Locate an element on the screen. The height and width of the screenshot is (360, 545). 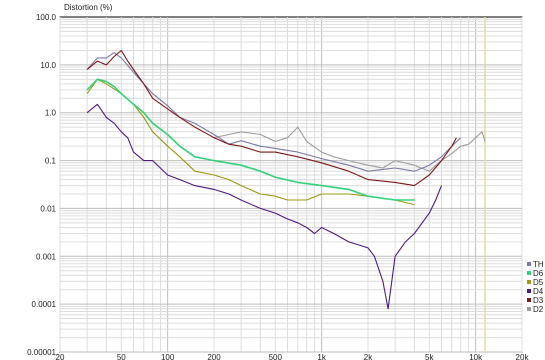
y-tick-label: 100.0 is located at coordinates (46, 17).